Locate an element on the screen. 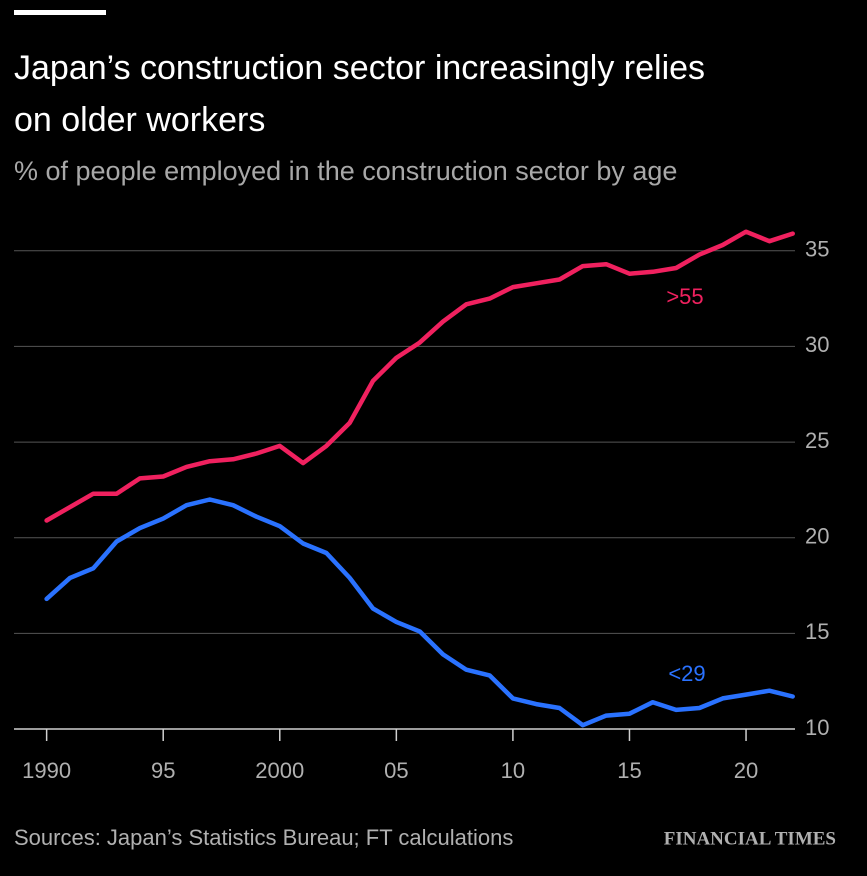 The height and width of the screenshot is (876, 867). y-tick-label: 25 is located at coordinates (817, 440).